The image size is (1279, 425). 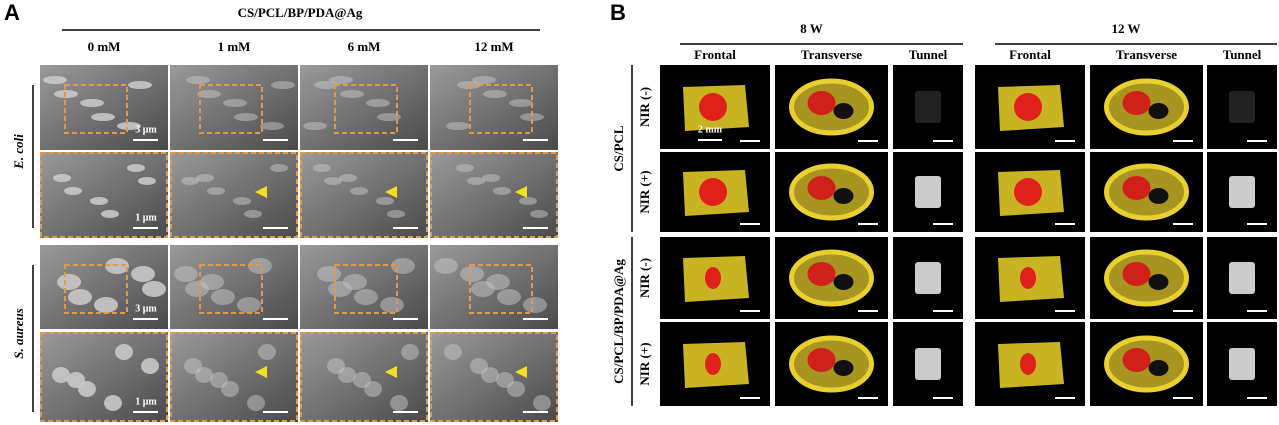 What do you see at coordinates (811, 28) in the screenshot?
I see `group-header: 8 W` at bounding box center [811, 28].